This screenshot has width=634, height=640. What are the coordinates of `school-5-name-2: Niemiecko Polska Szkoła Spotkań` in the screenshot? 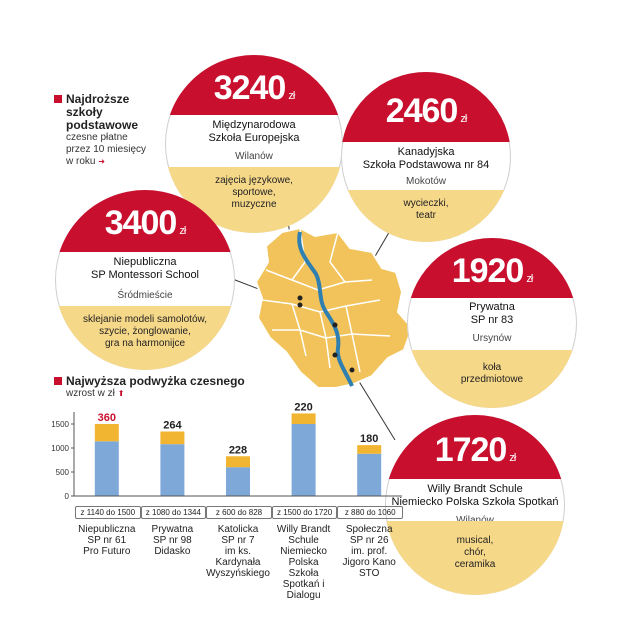 It's located at (475, 502).